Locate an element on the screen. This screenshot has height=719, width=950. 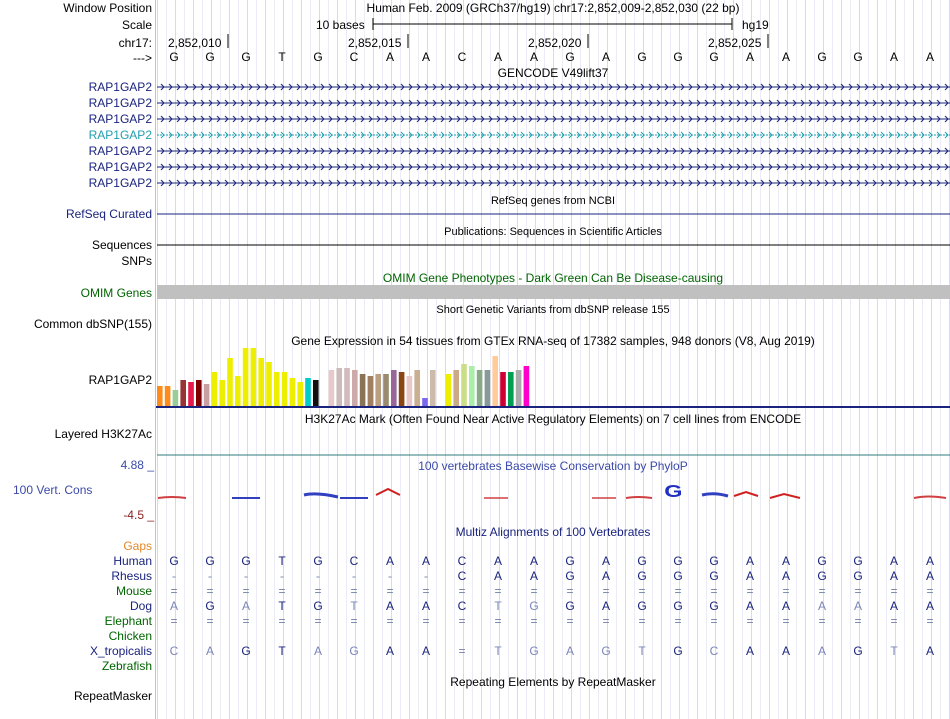
multiz-species-label: Dog is located at coordinates (140, 606).